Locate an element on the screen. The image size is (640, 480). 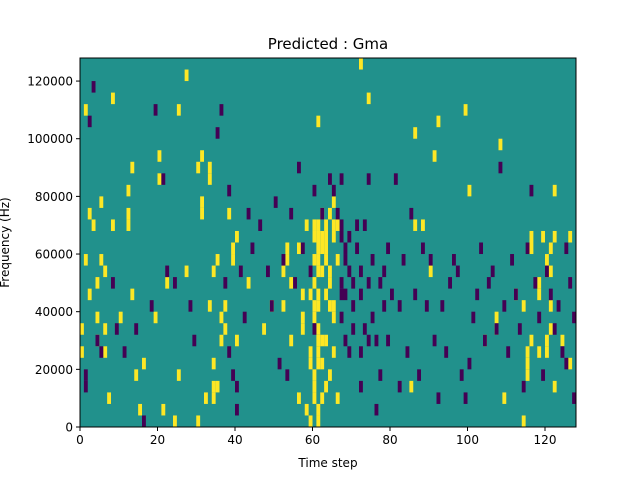
x-axis: 0 20 40 60 80 100 120 is located at coordinates (316, 437).